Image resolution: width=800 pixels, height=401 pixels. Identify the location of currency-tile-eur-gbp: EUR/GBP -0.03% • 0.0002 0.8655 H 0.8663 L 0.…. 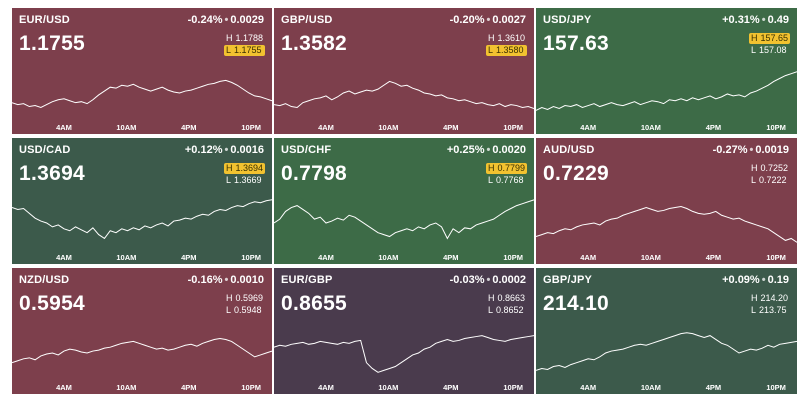
(404, 331).